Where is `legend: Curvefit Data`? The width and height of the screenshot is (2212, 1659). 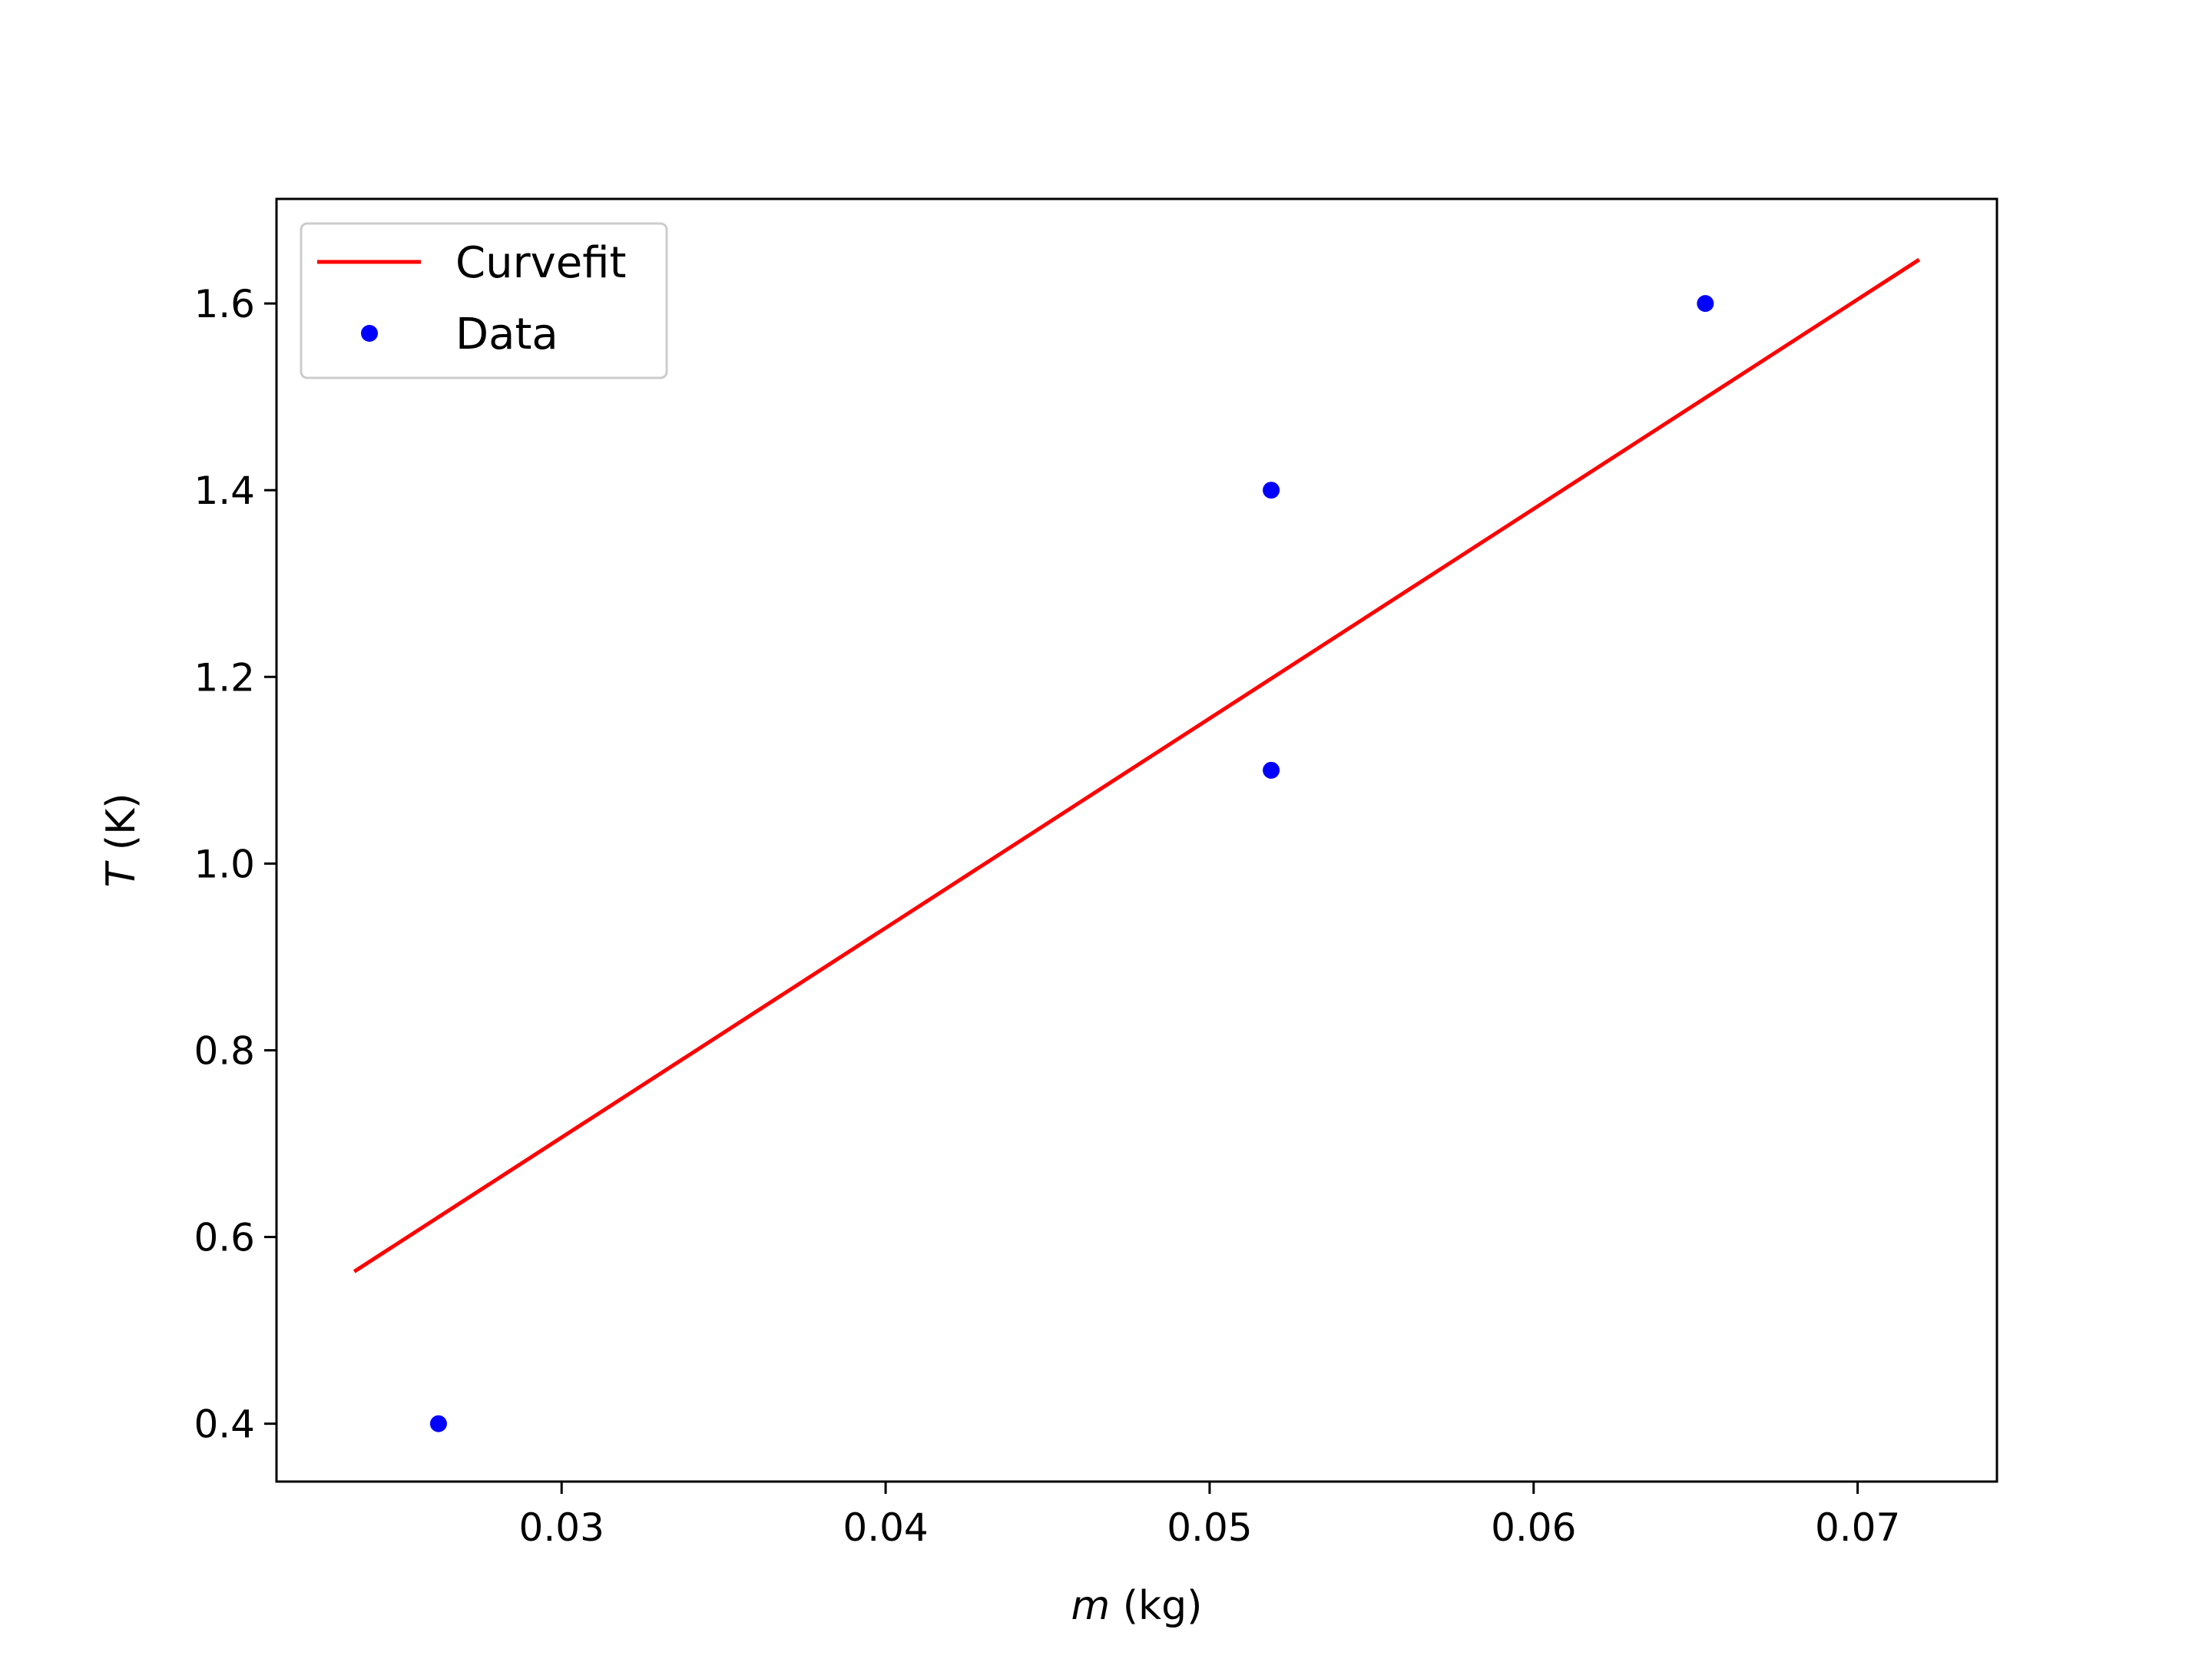
legend: Curvefit Data is located at coordinates (484, 300).